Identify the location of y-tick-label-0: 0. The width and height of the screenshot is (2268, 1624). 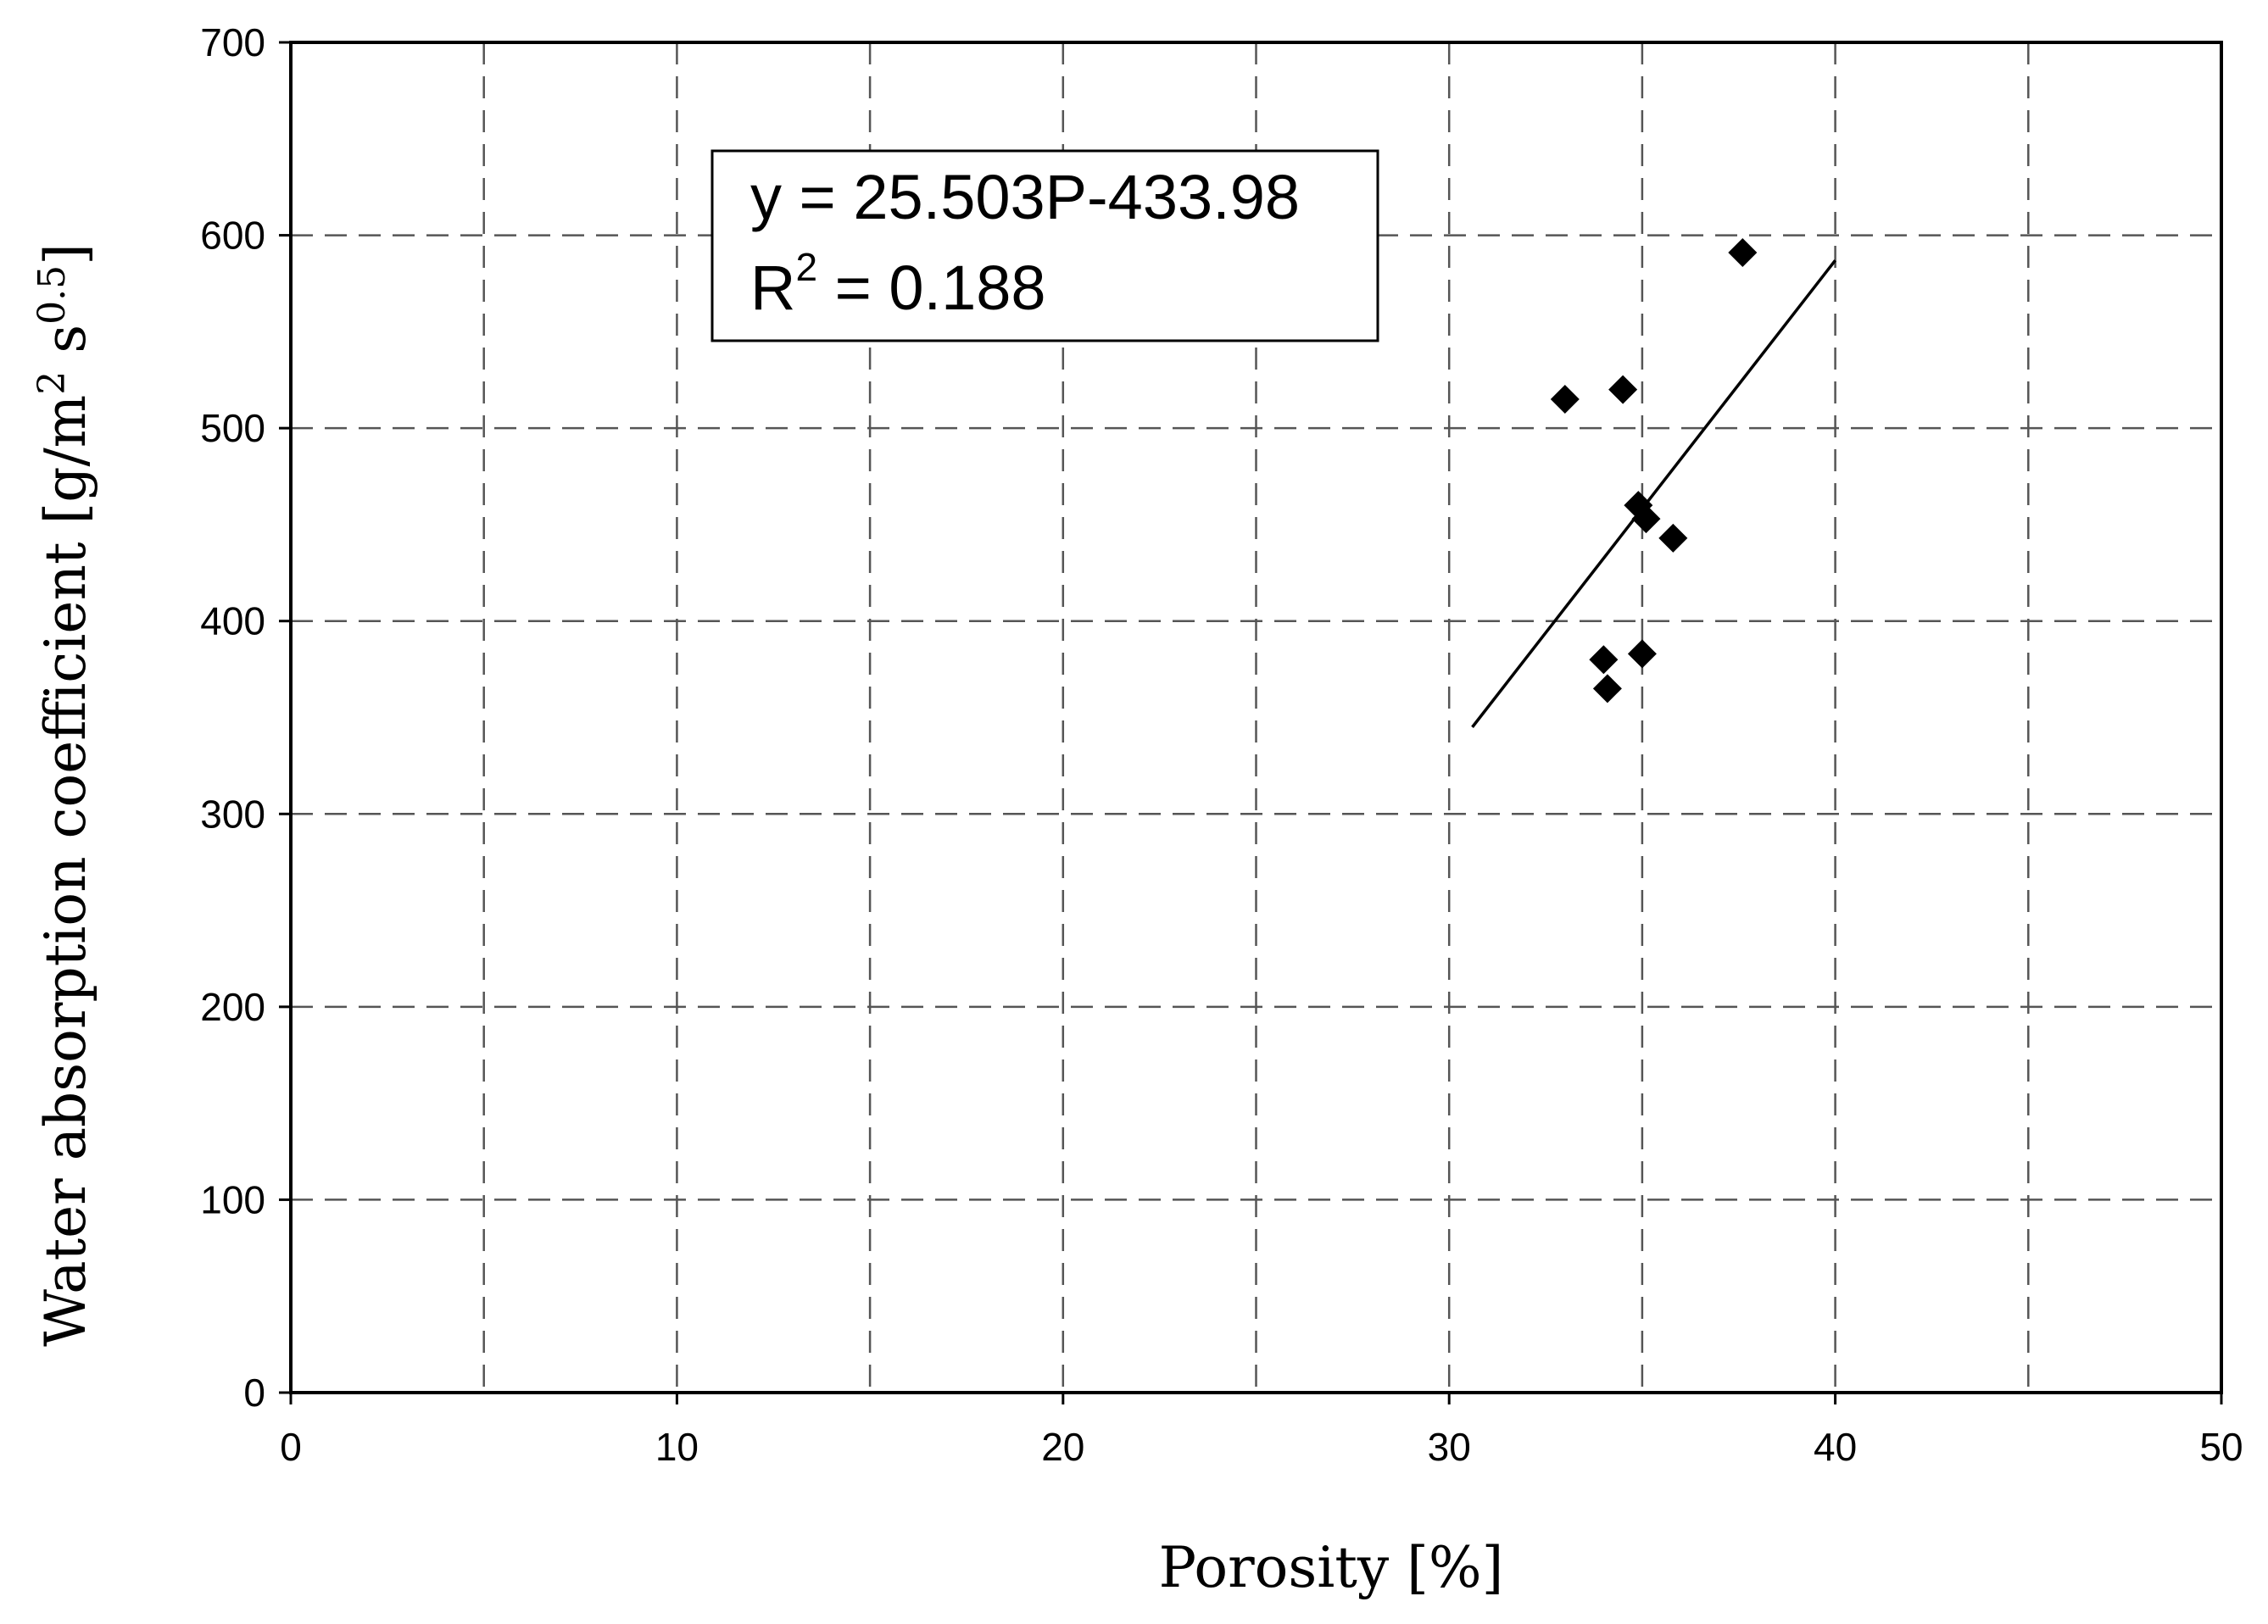
(254, 1393).